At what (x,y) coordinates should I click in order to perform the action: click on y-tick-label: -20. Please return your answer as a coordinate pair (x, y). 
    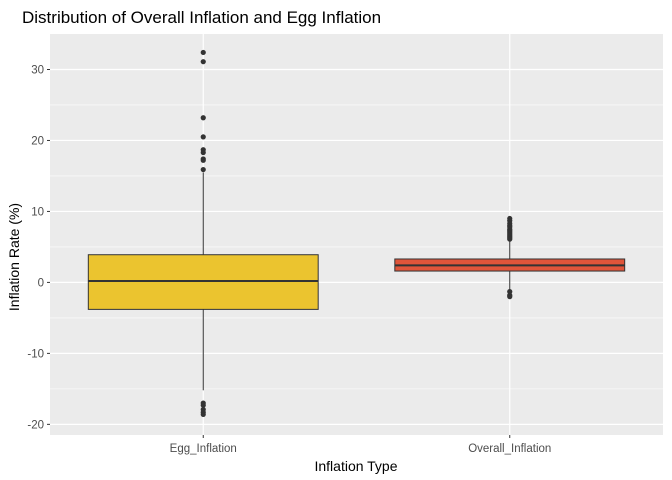
    Looking at the image, I should click on (35, 425).